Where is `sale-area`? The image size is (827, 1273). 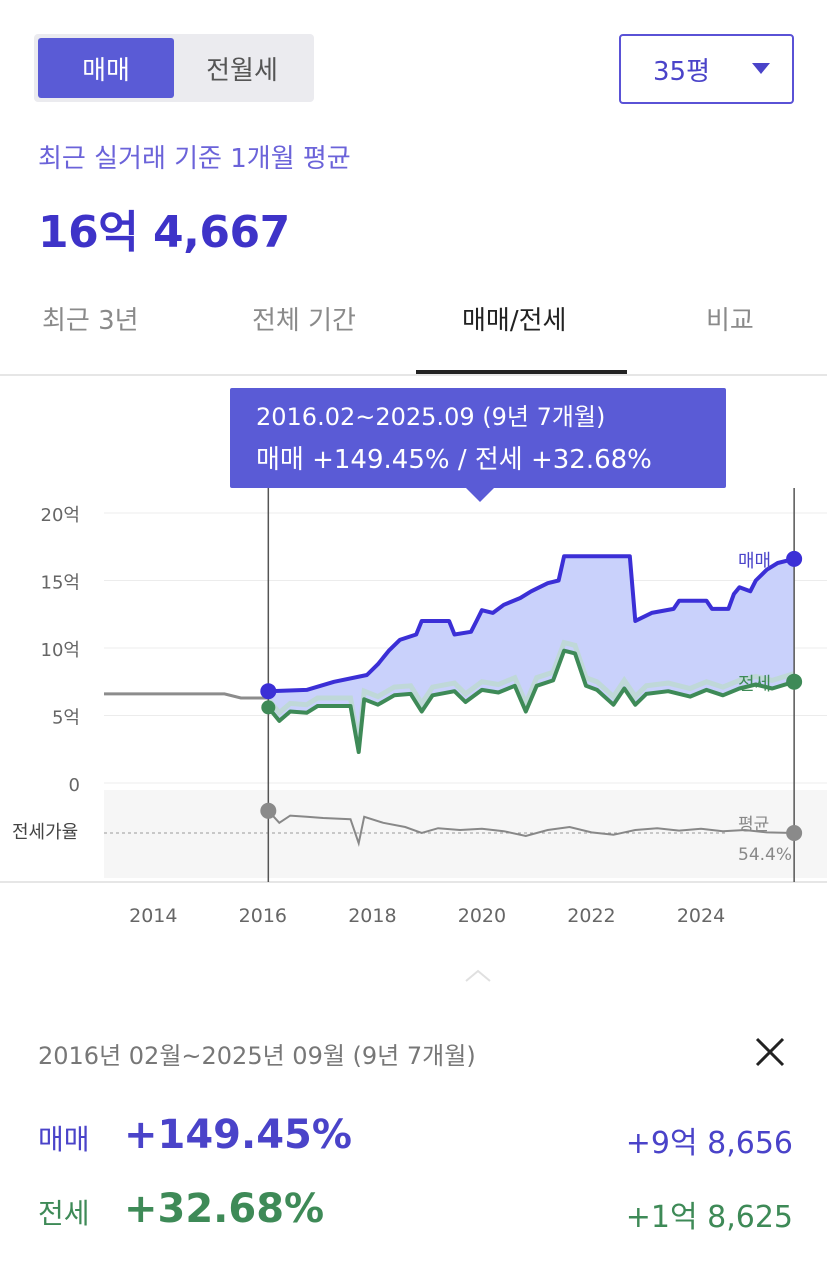 sale-area is located at coordinates (531, 654).